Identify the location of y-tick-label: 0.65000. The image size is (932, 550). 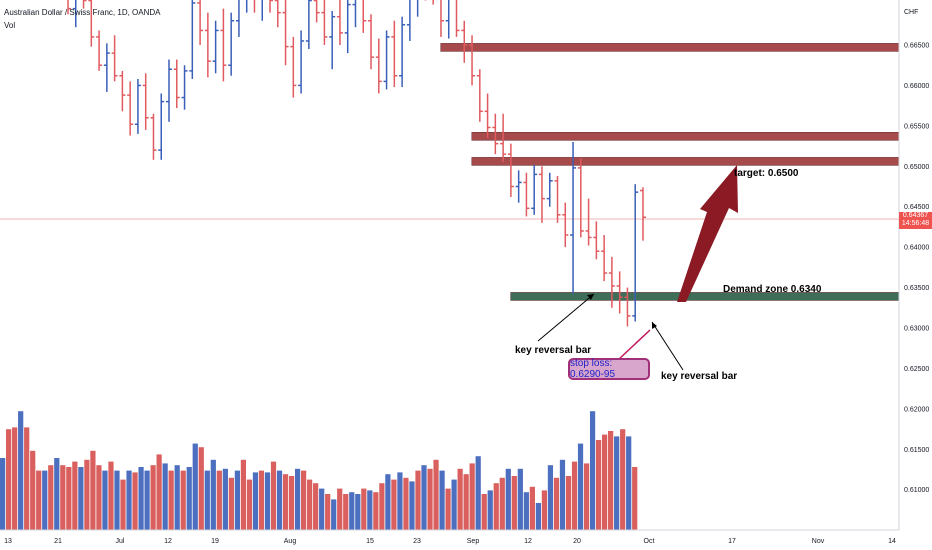
(916, 167).